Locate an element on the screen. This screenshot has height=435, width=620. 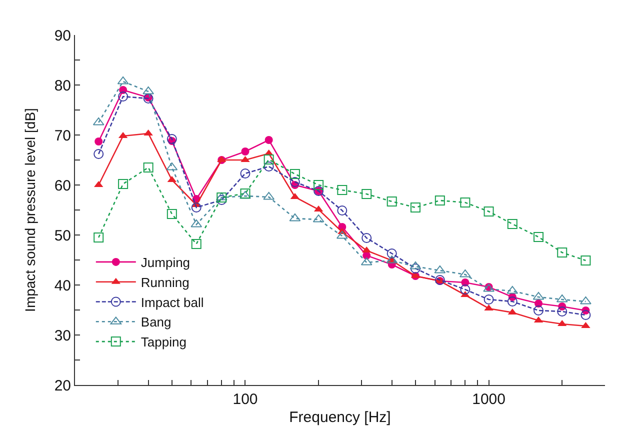
y-tick-label: 30 is located at coordinates (62, 335).